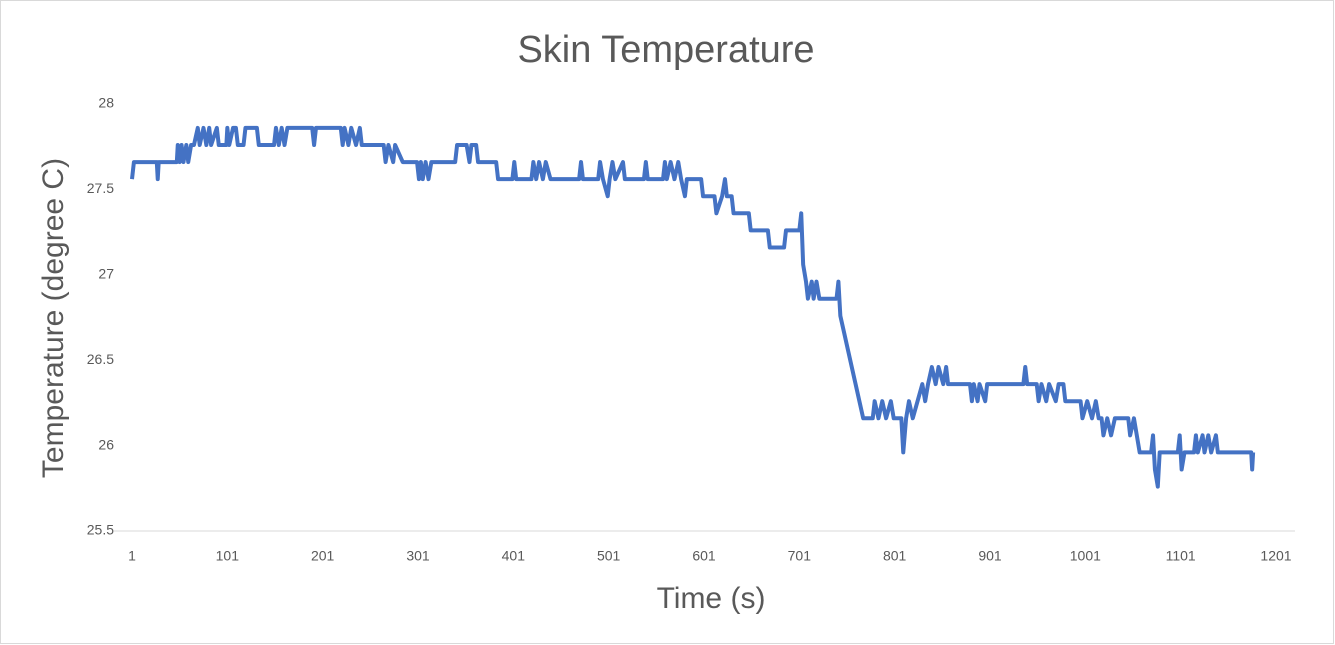  I want to click on y-tick-label: 27, so click(106, 274).